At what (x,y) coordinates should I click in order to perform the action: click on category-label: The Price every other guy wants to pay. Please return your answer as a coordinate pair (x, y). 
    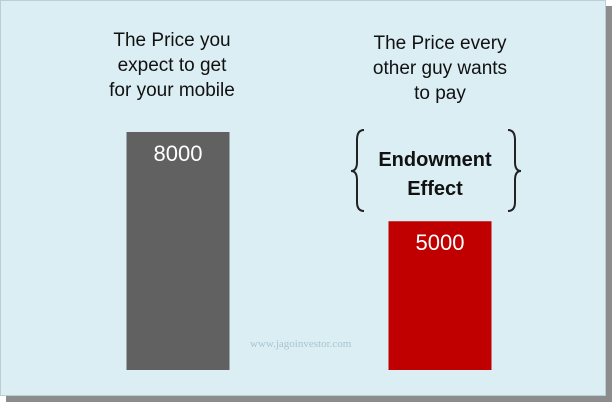
    Looking at the image, I should click on (440, 68).